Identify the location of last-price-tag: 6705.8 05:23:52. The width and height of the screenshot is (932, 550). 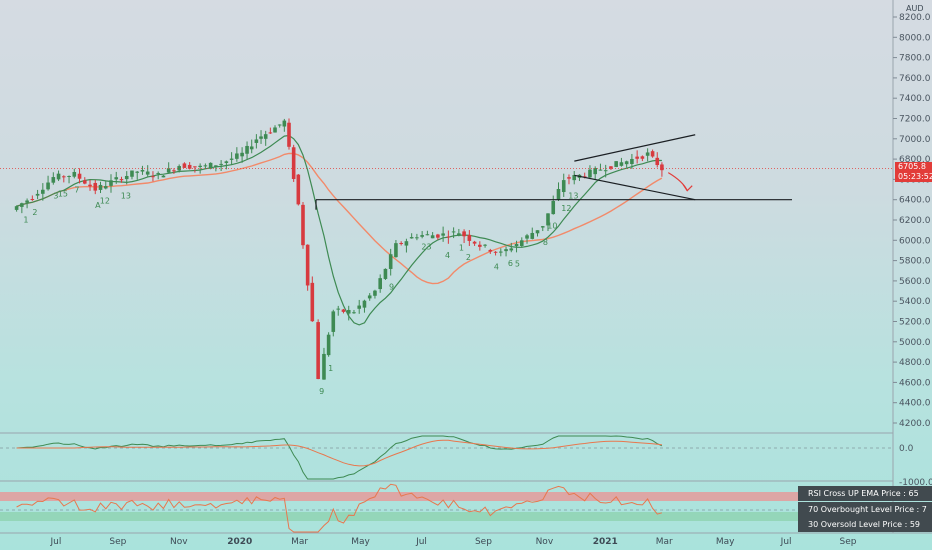
(913, 172).